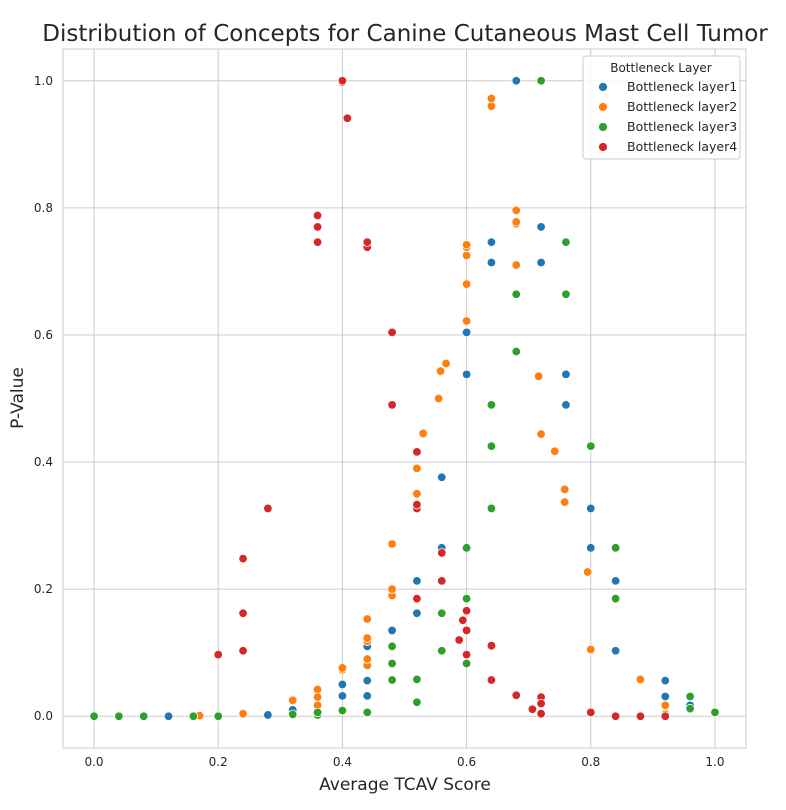  I want to click on legend-entry: Bottleneck layer2, so click(682, 106).